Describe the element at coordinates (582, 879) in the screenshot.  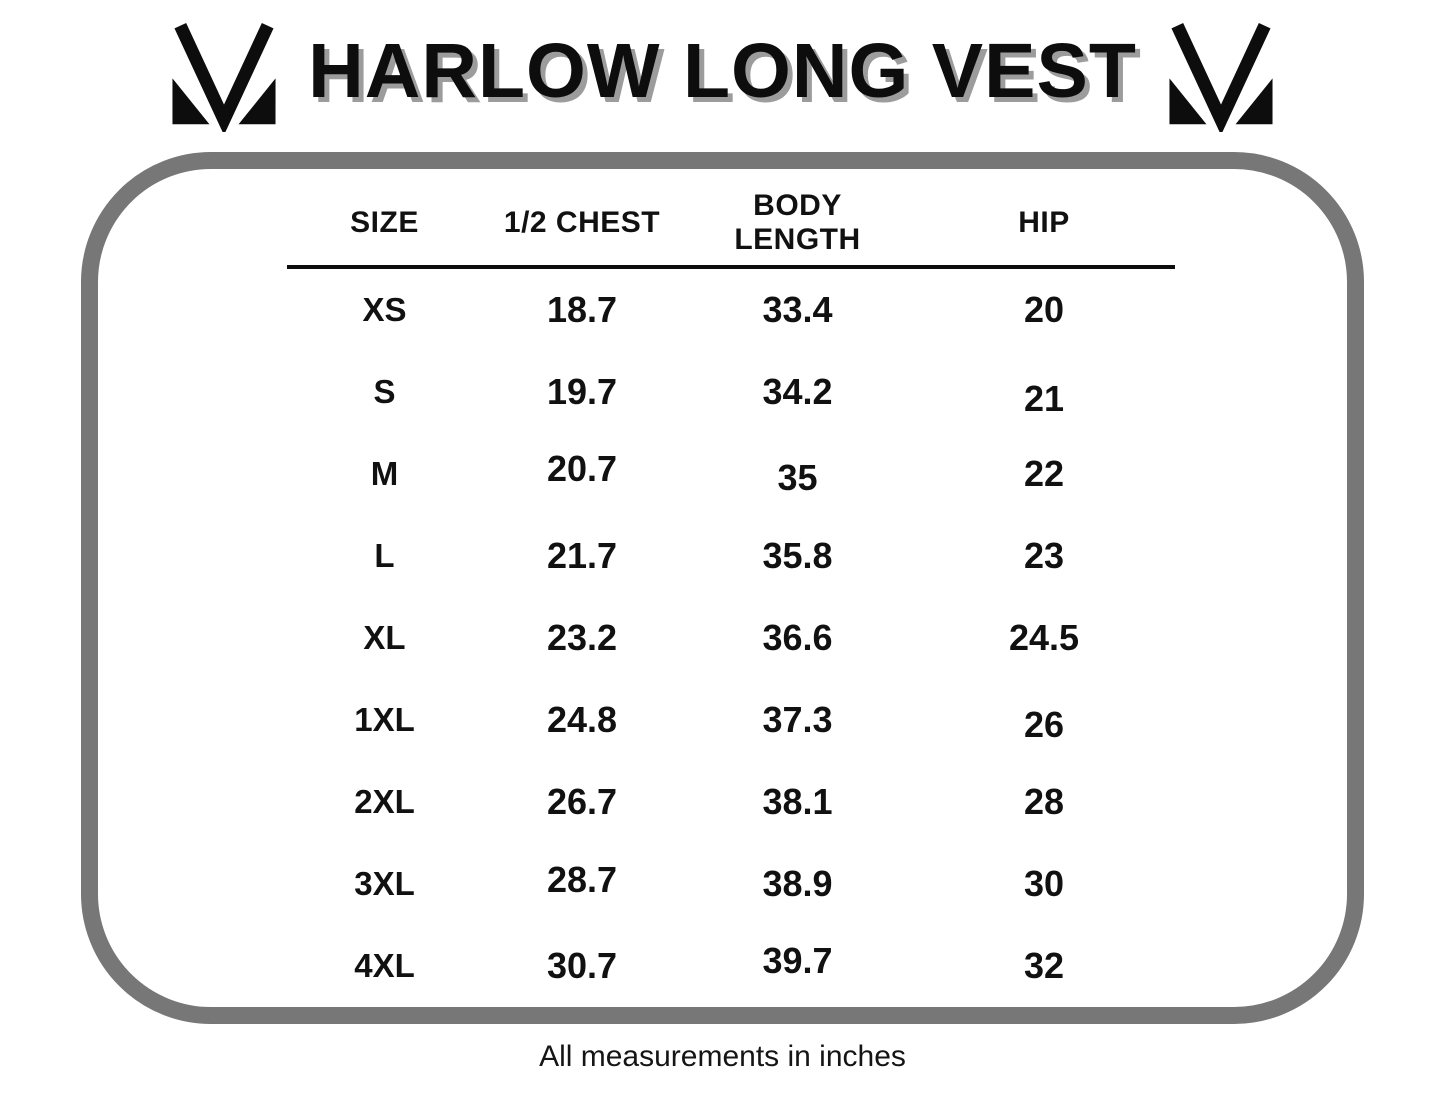
I see `cell-half-chest: 28.7` at that location.